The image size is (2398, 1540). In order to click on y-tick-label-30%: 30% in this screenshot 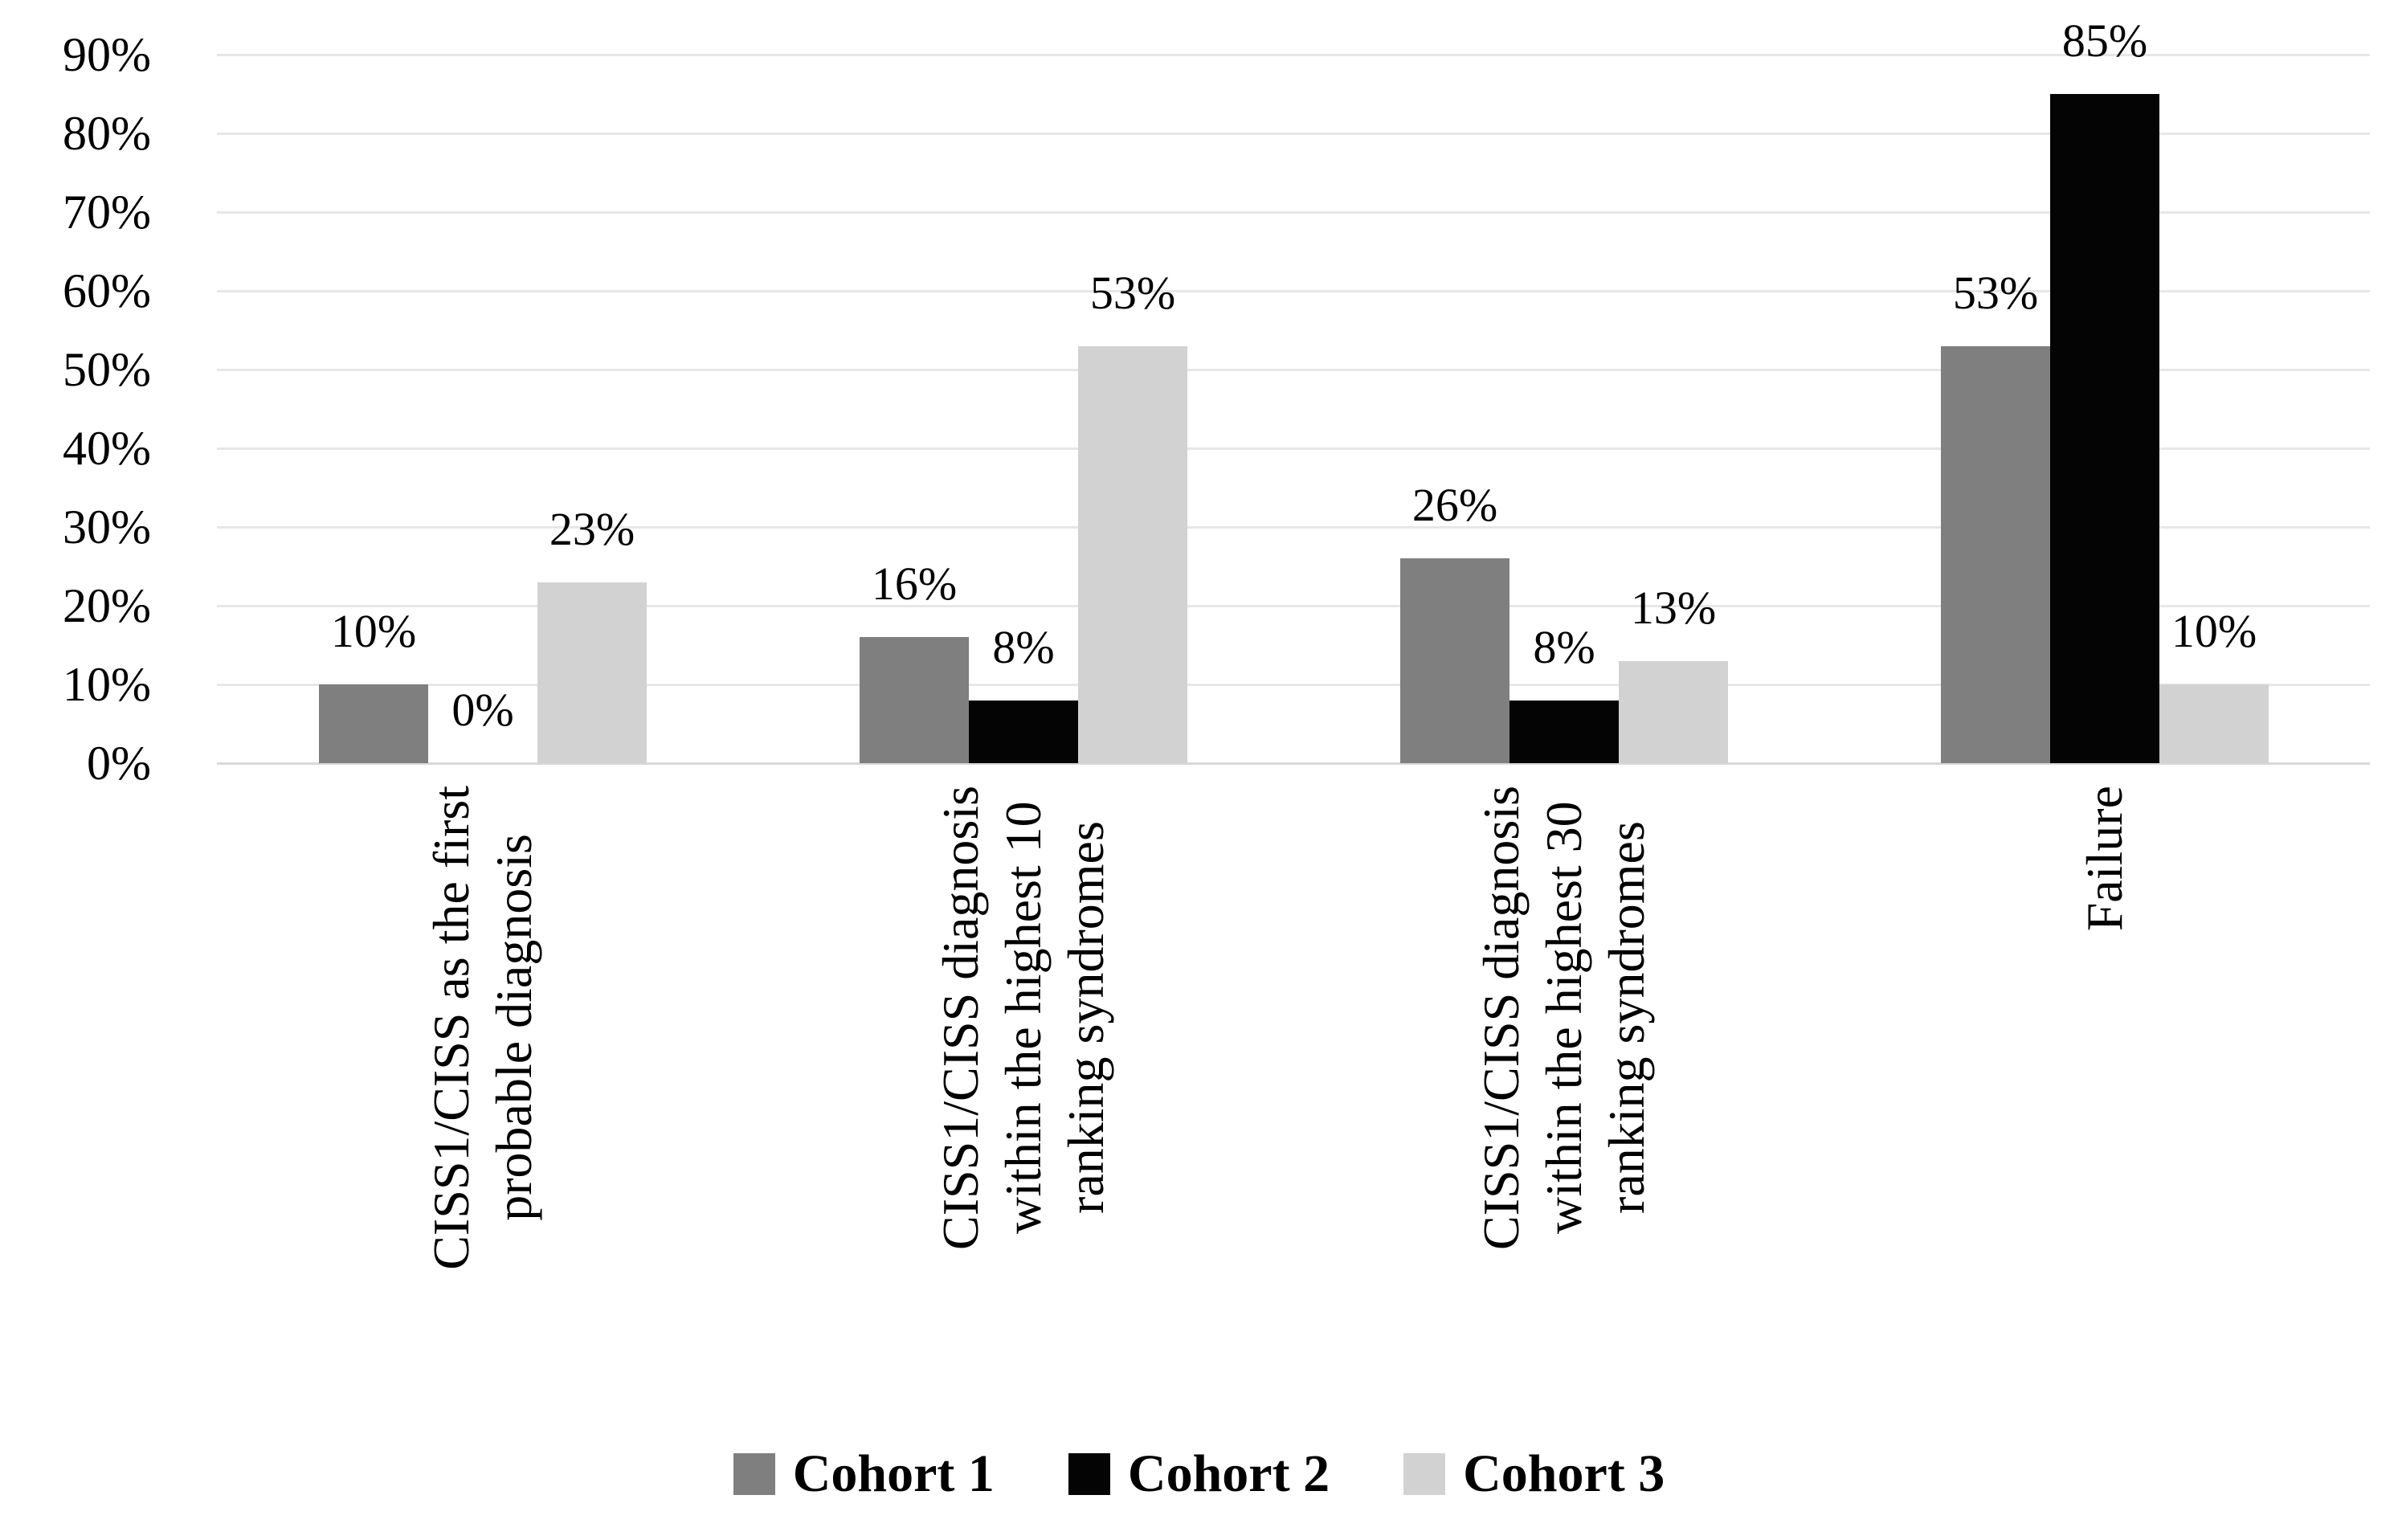, I will do `click(107, 527)`.